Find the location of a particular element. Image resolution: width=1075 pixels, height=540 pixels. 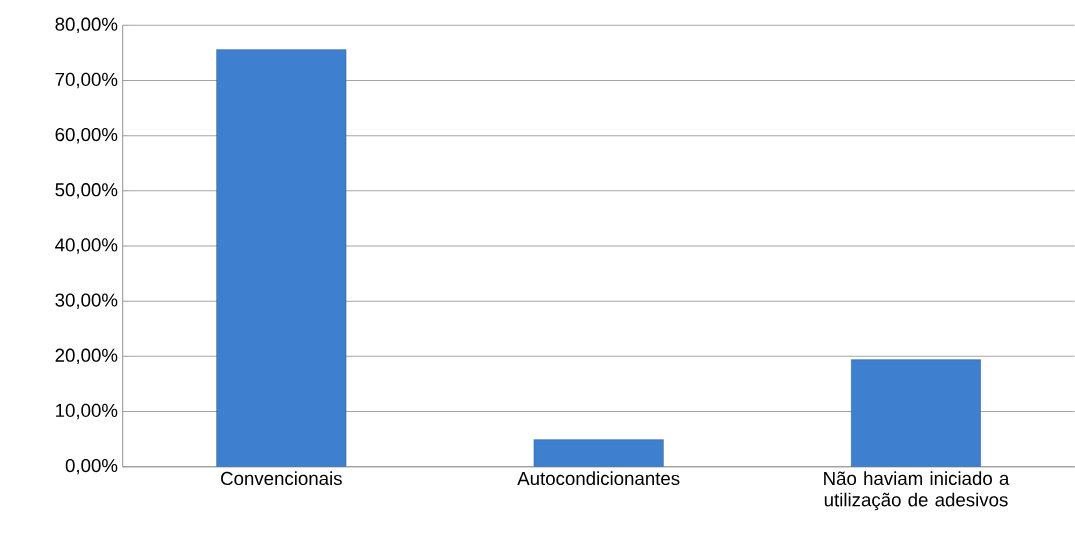

y-tick-label: 10,00% is located at coordinates (87, 411).